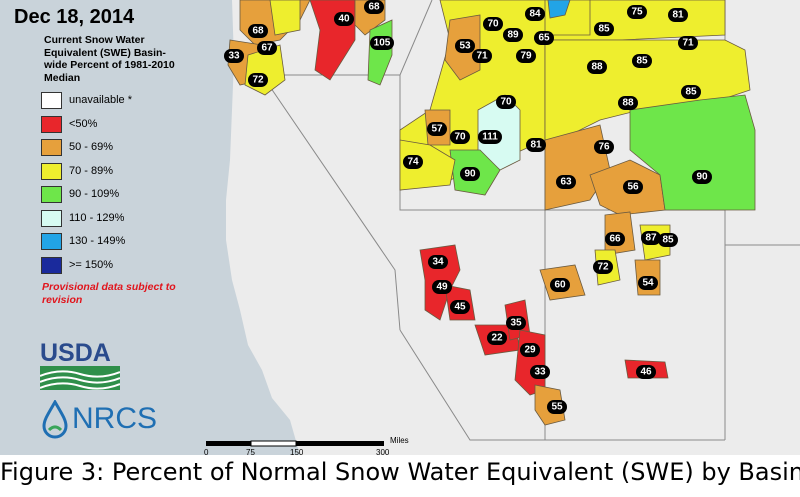 The width and height of the screenshot is (800, 497). Describe the element at coordinates (91, 147) in the screenshot. I see `legend-label: 50 - 69%` at that location.